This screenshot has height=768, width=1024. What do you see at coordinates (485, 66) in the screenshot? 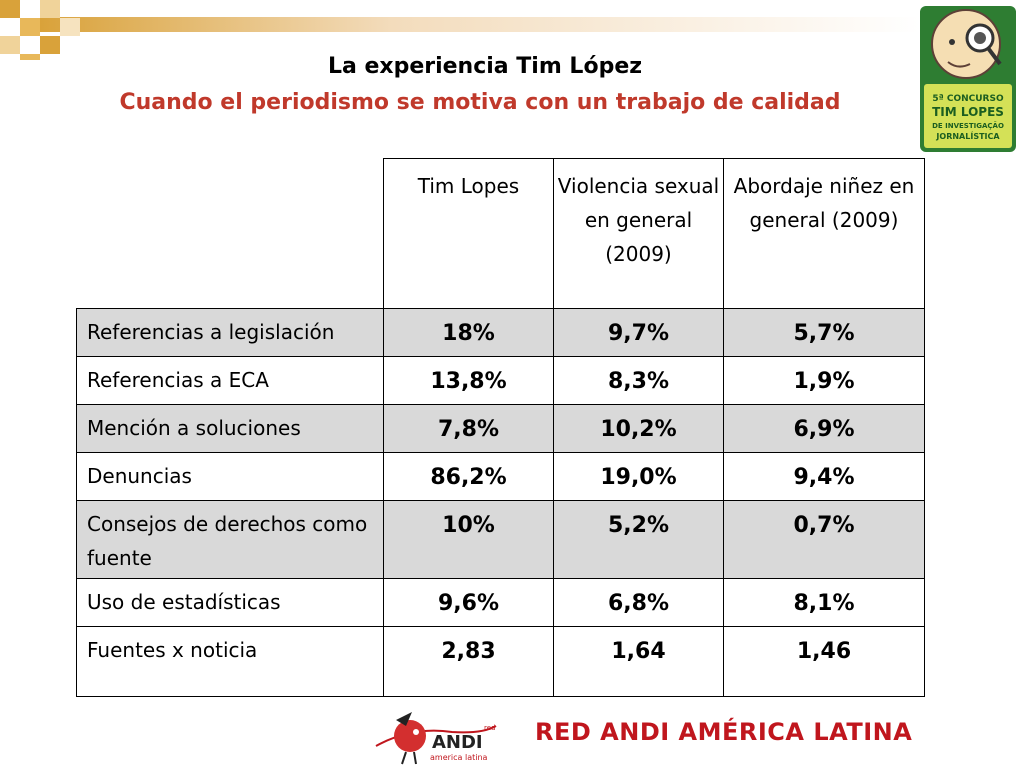
I see `page-title: La experiencia Tim López` at bounding box center [485, 66].